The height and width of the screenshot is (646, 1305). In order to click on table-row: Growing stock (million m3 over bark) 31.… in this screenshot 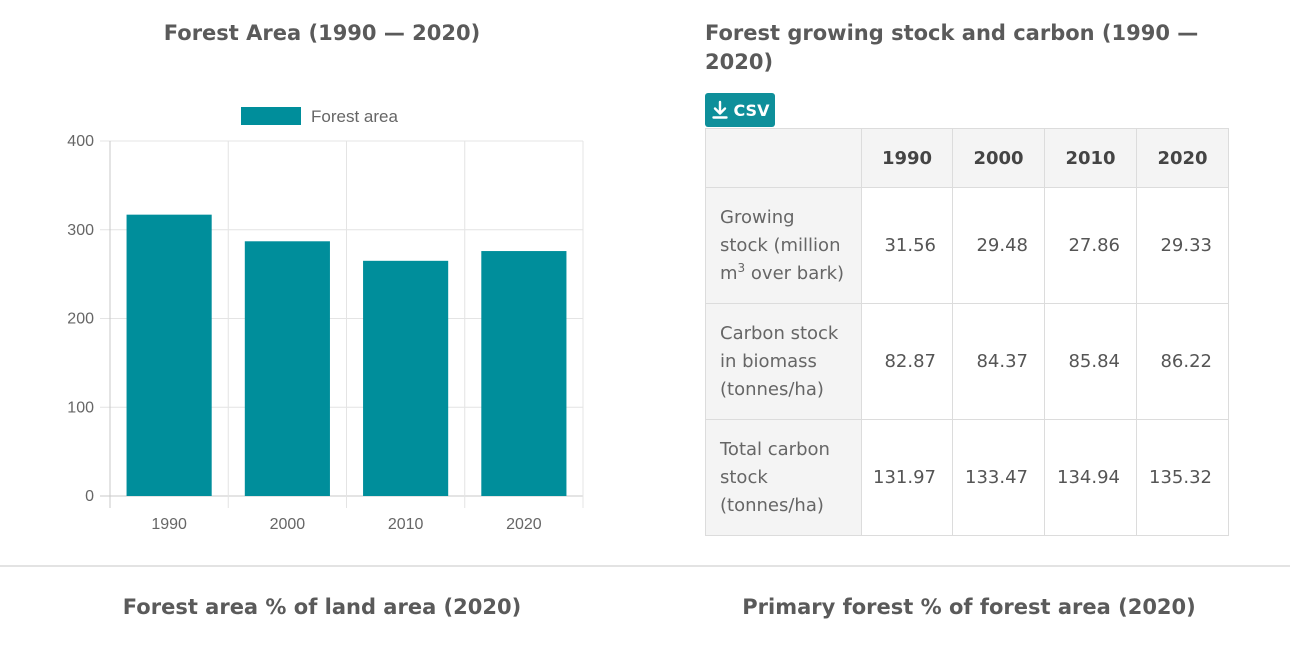, I will do `click(967, 245)`.